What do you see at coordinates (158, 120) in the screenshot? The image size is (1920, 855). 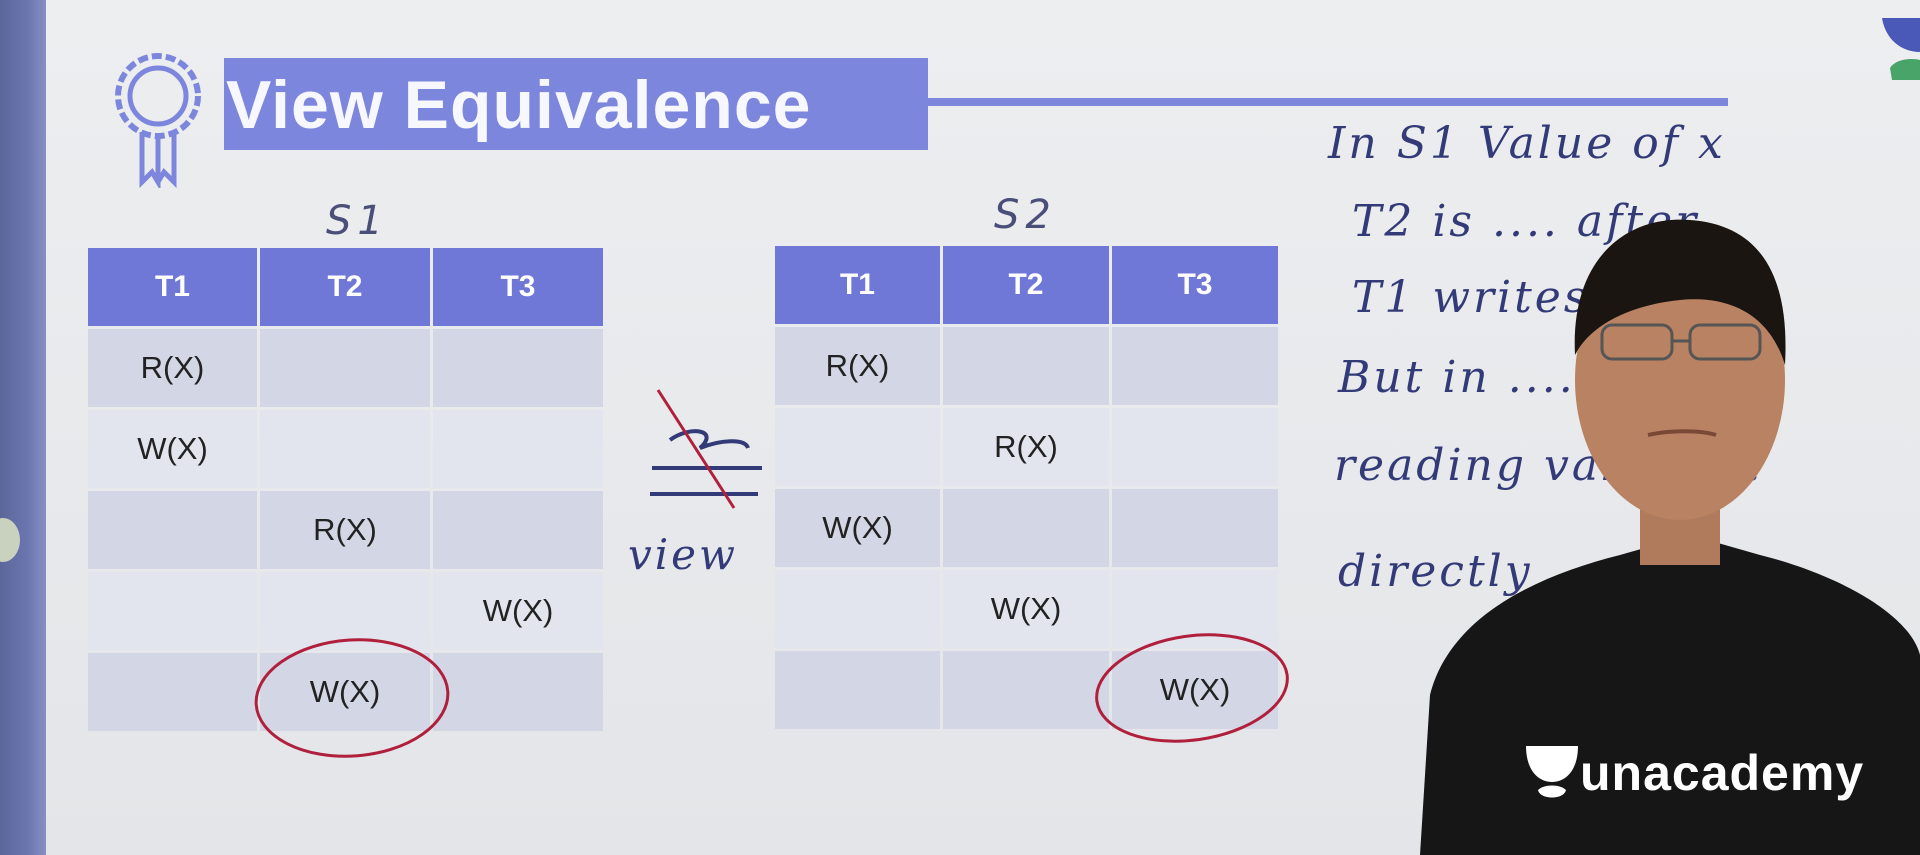 I see `award-badge-icon` at bounding box center [158, 120].